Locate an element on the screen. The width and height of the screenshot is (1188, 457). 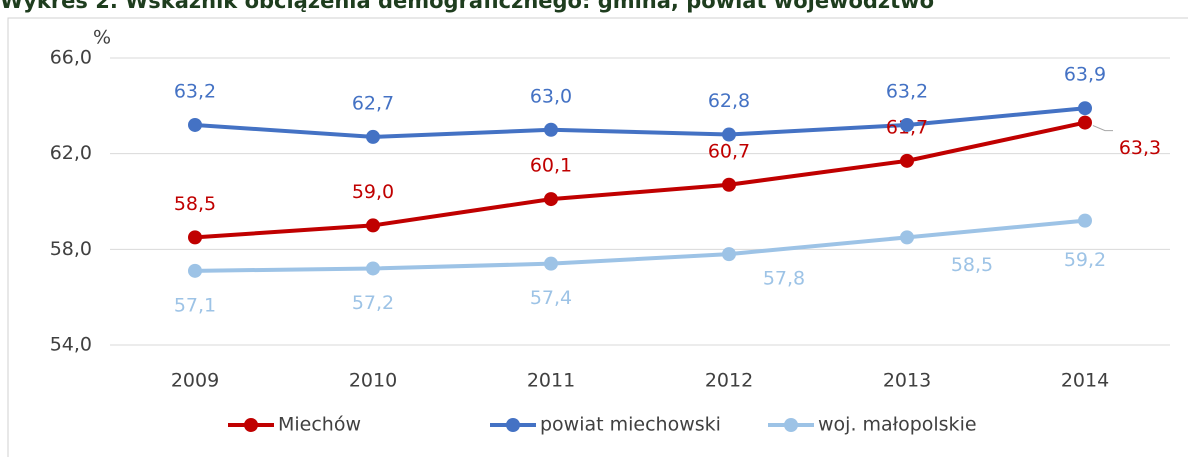
leader-line is located at coordinates (1102, 128).